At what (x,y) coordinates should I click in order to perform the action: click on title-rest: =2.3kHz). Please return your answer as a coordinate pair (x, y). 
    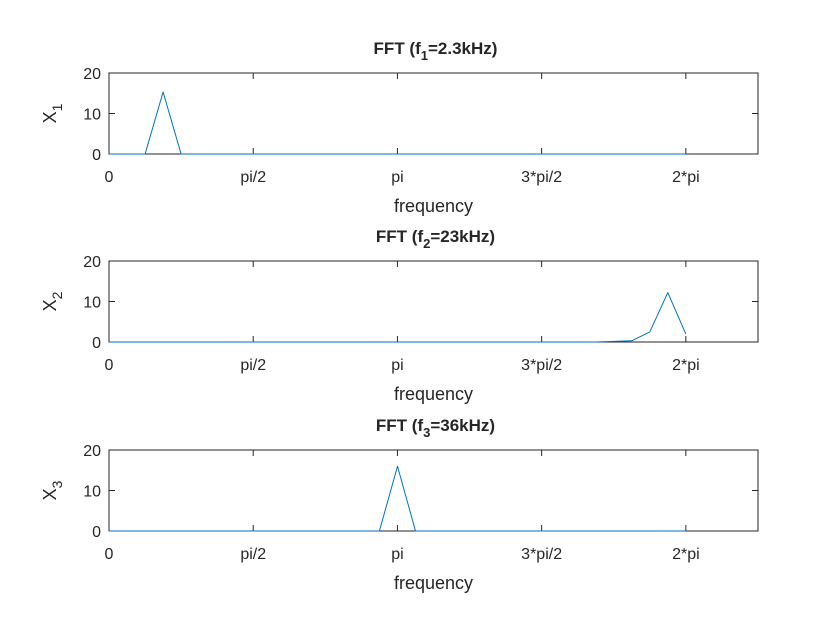
    Looking at the image, I should click on (462, 48).